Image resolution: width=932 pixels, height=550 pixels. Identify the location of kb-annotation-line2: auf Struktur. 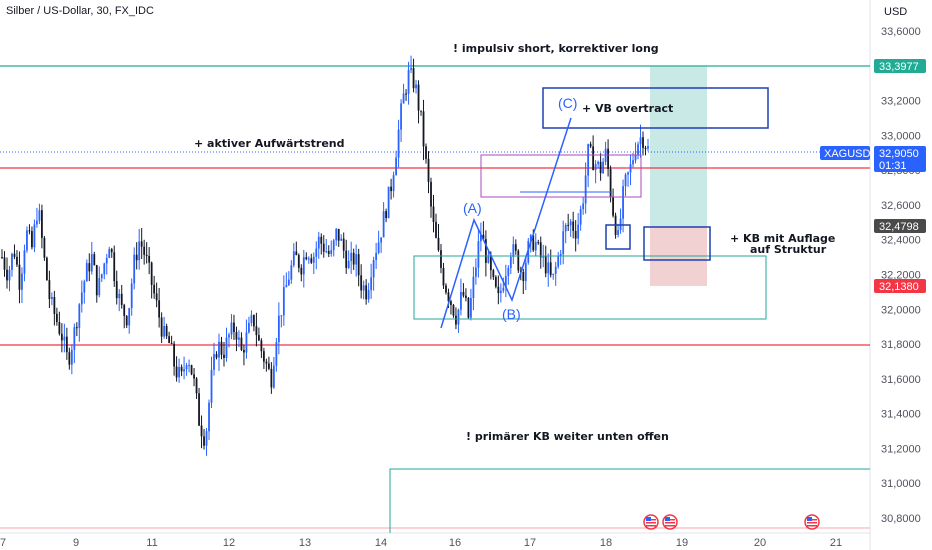
(788, 249).